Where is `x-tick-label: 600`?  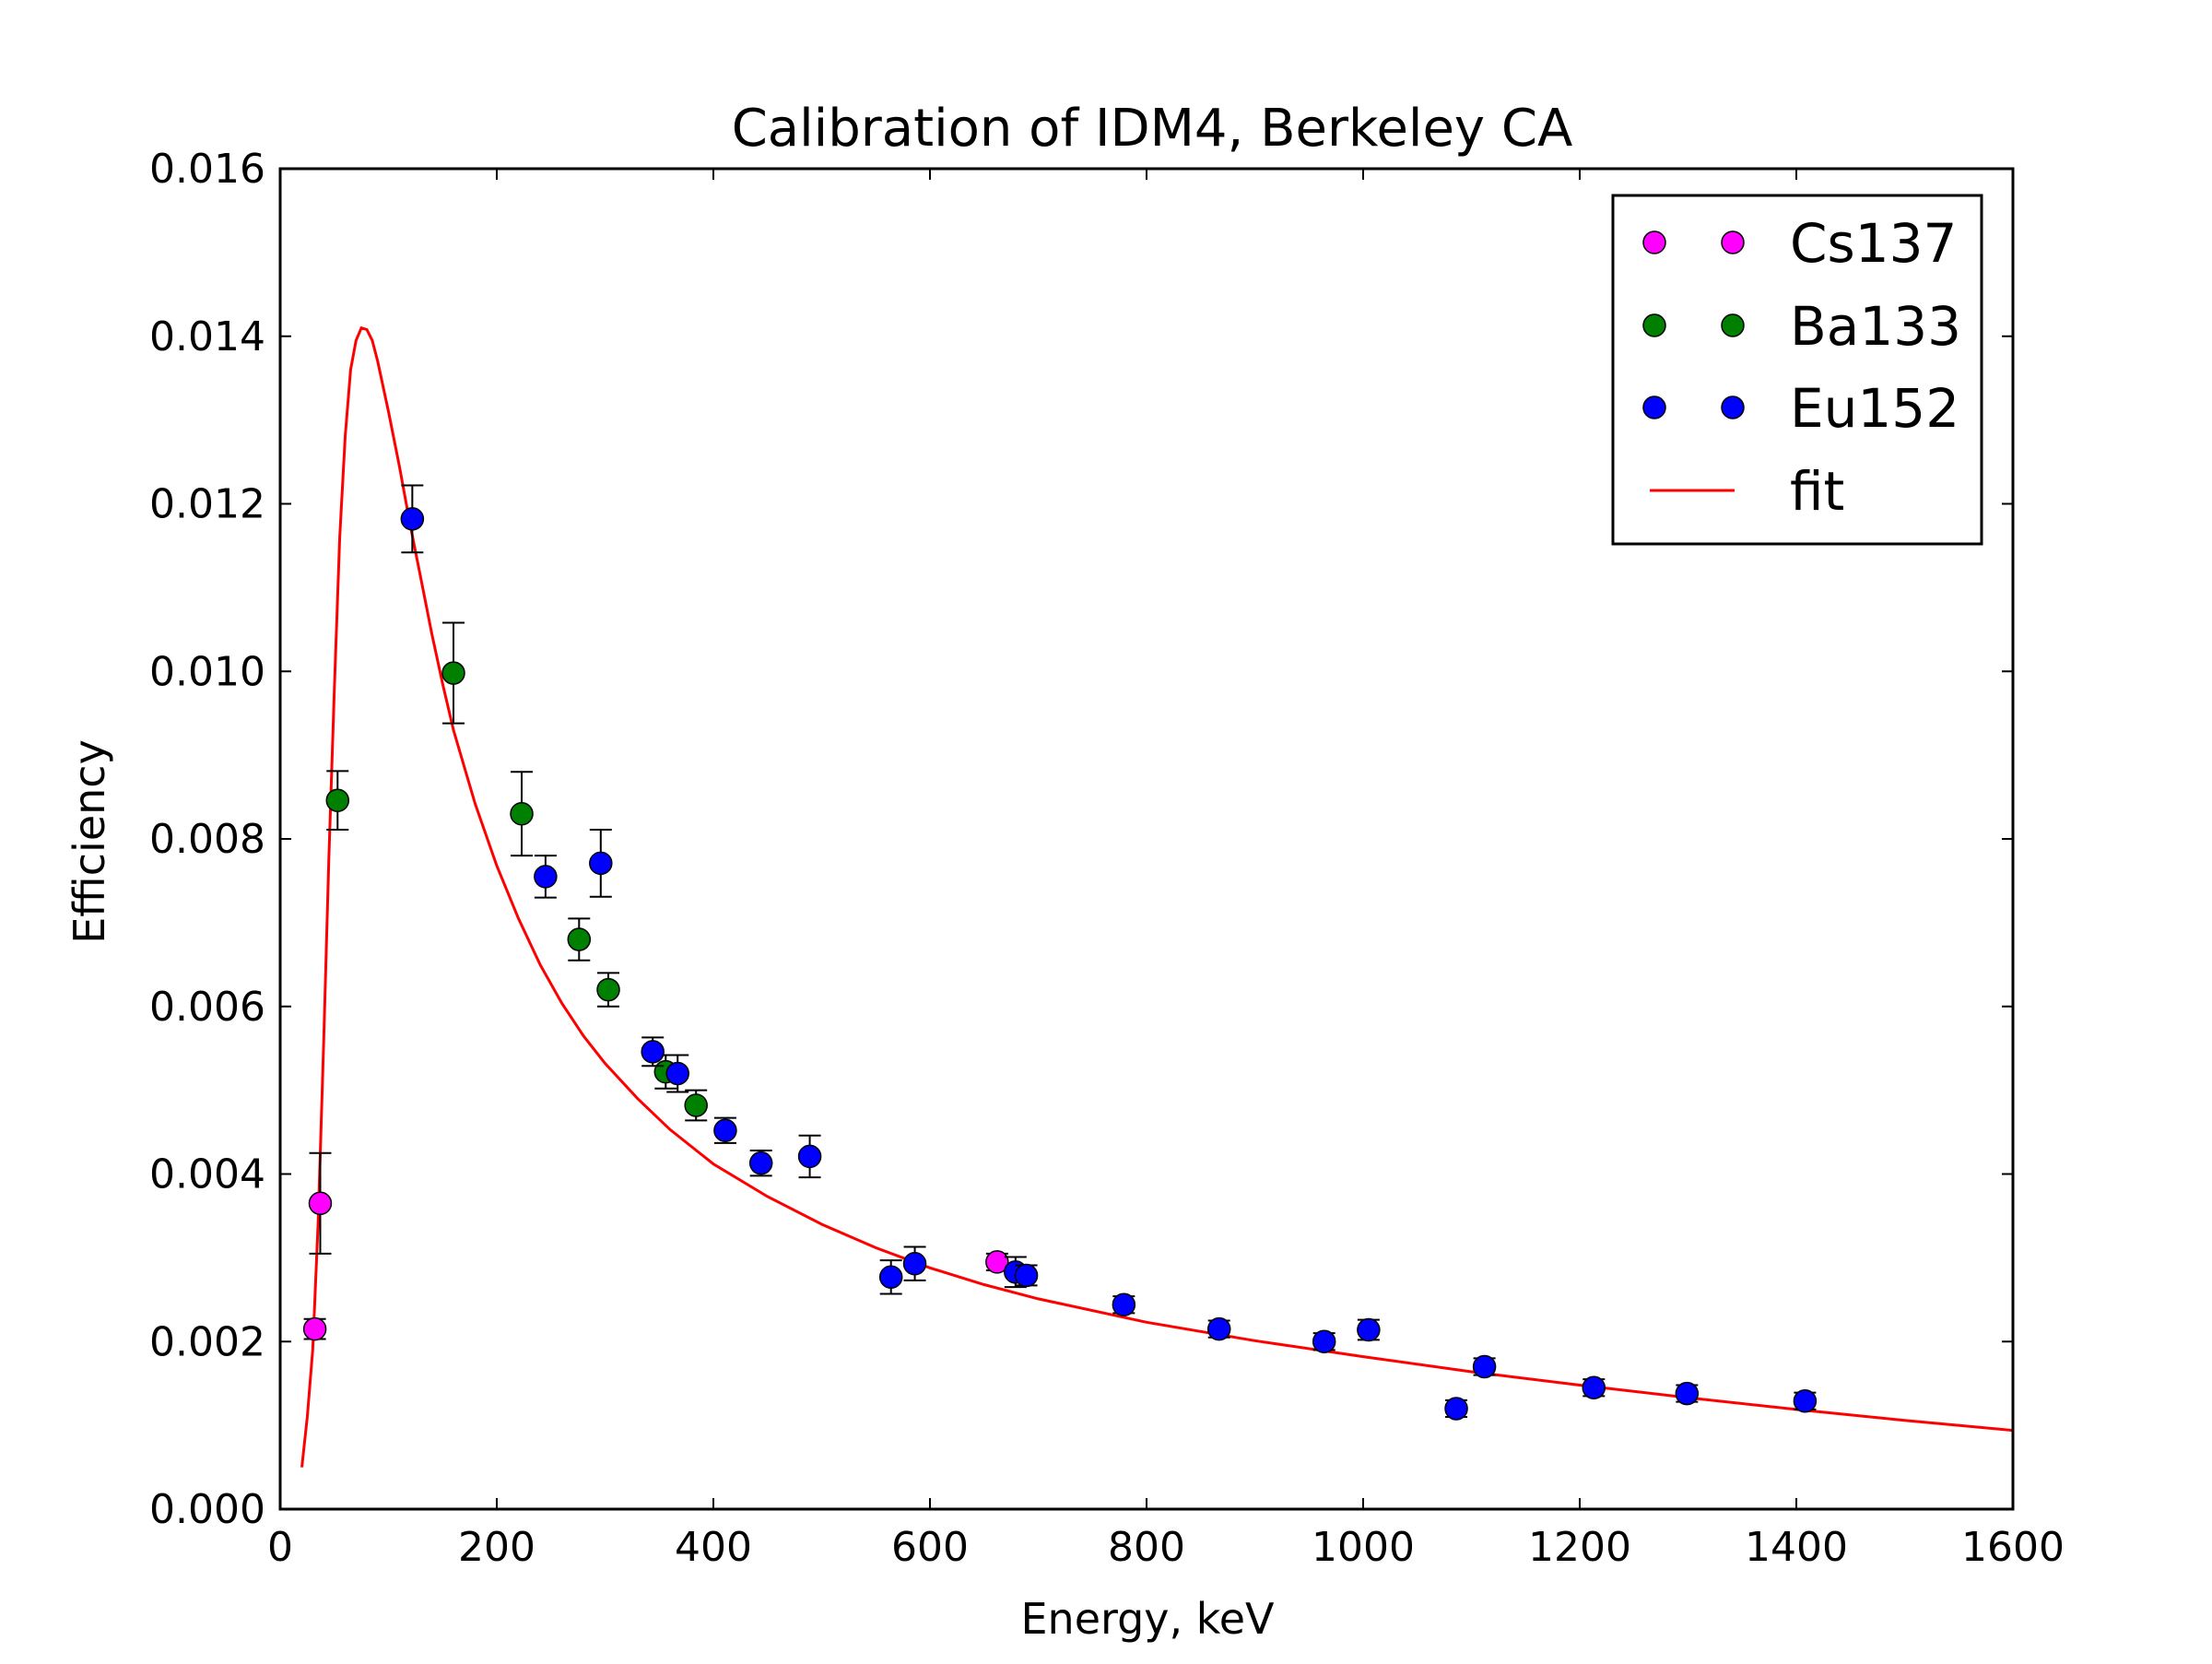 x-tick-label: 600 is located at coordinates (930, 1547).